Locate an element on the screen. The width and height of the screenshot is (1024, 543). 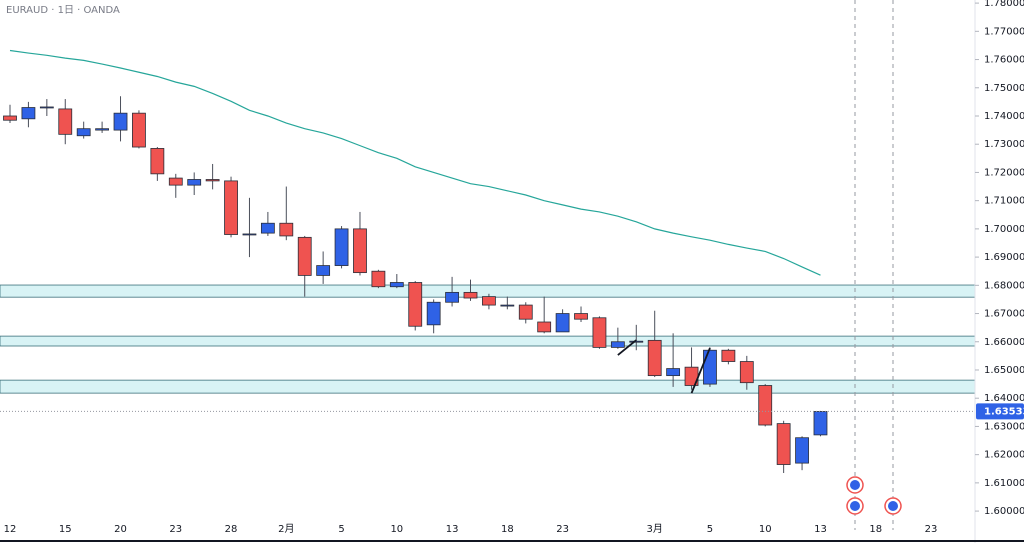
y-tick-label: 1.76000 is located at coordinates (1004, 60).